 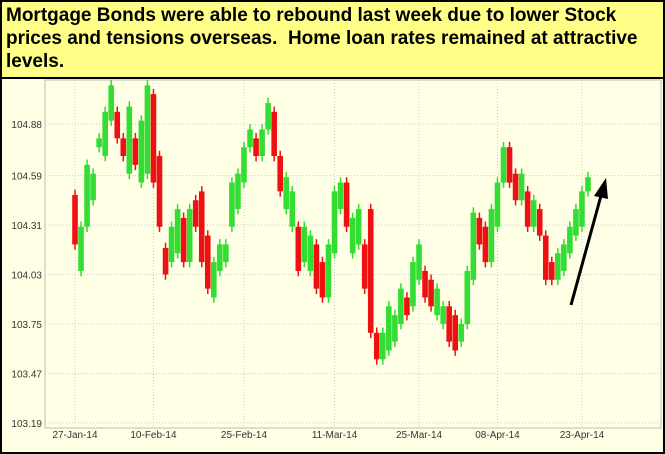 I want to click on arrow-head, so click(x=601, y=188).